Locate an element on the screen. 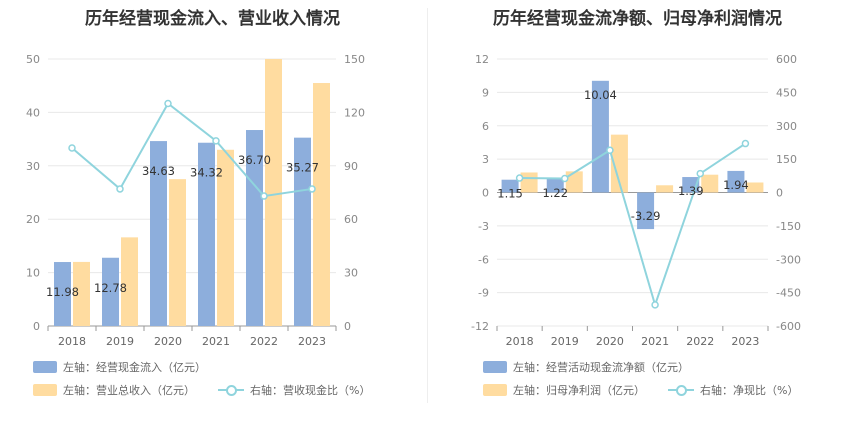  right-y2tick: 300 is located at coordinates (786, 126).